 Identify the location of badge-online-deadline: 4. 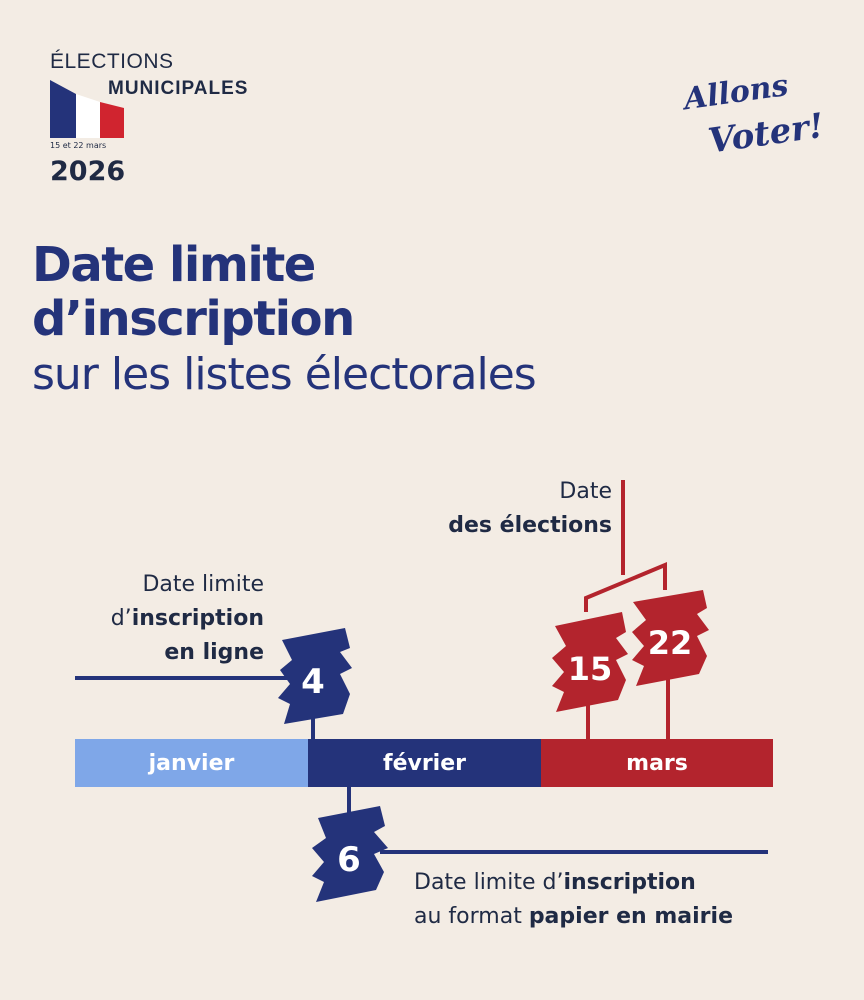
(315, 676).